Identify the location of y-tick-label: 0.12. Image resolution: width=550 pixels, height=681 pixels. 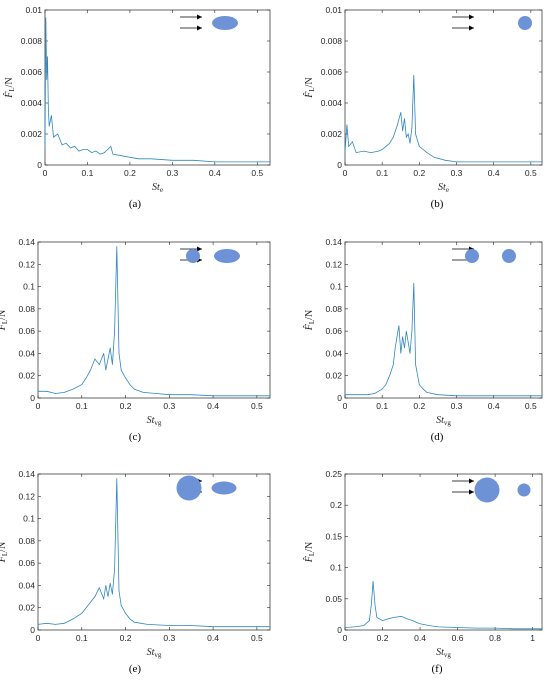
(26, 496).